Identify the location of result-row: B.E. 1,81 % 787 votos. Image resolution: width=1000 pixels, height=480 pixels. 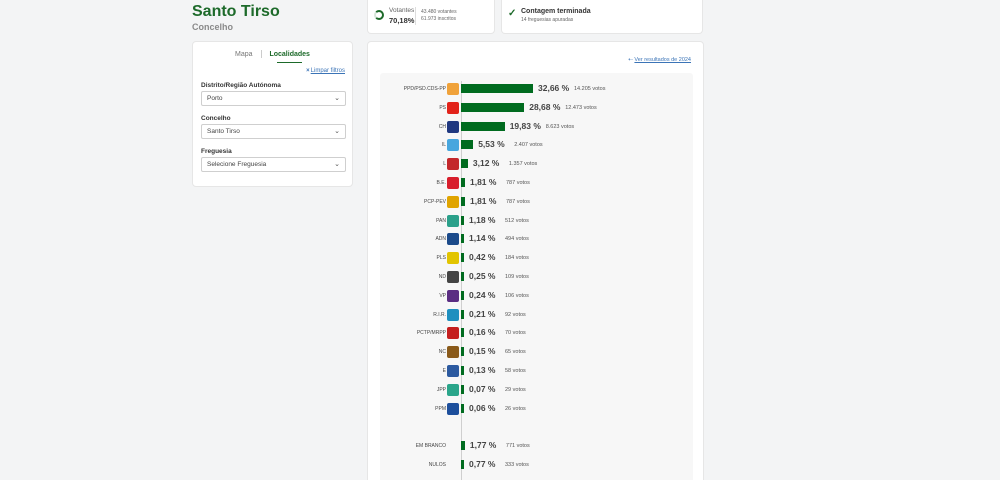
(536, 184).